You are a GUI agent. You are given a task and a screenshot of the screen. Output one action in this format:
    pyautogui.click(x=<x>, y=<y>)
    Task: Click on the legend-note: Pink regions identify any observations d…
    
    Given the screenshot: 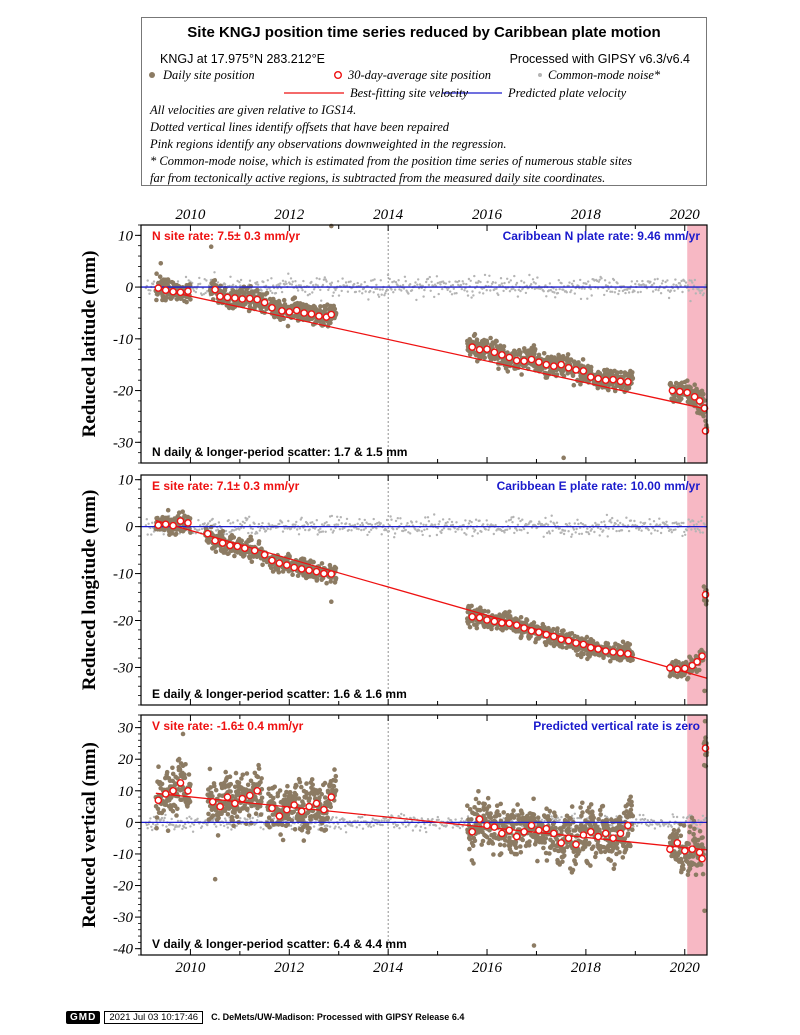 What is the action you would take?
    pyautogui.click(x=328, y=144)
    